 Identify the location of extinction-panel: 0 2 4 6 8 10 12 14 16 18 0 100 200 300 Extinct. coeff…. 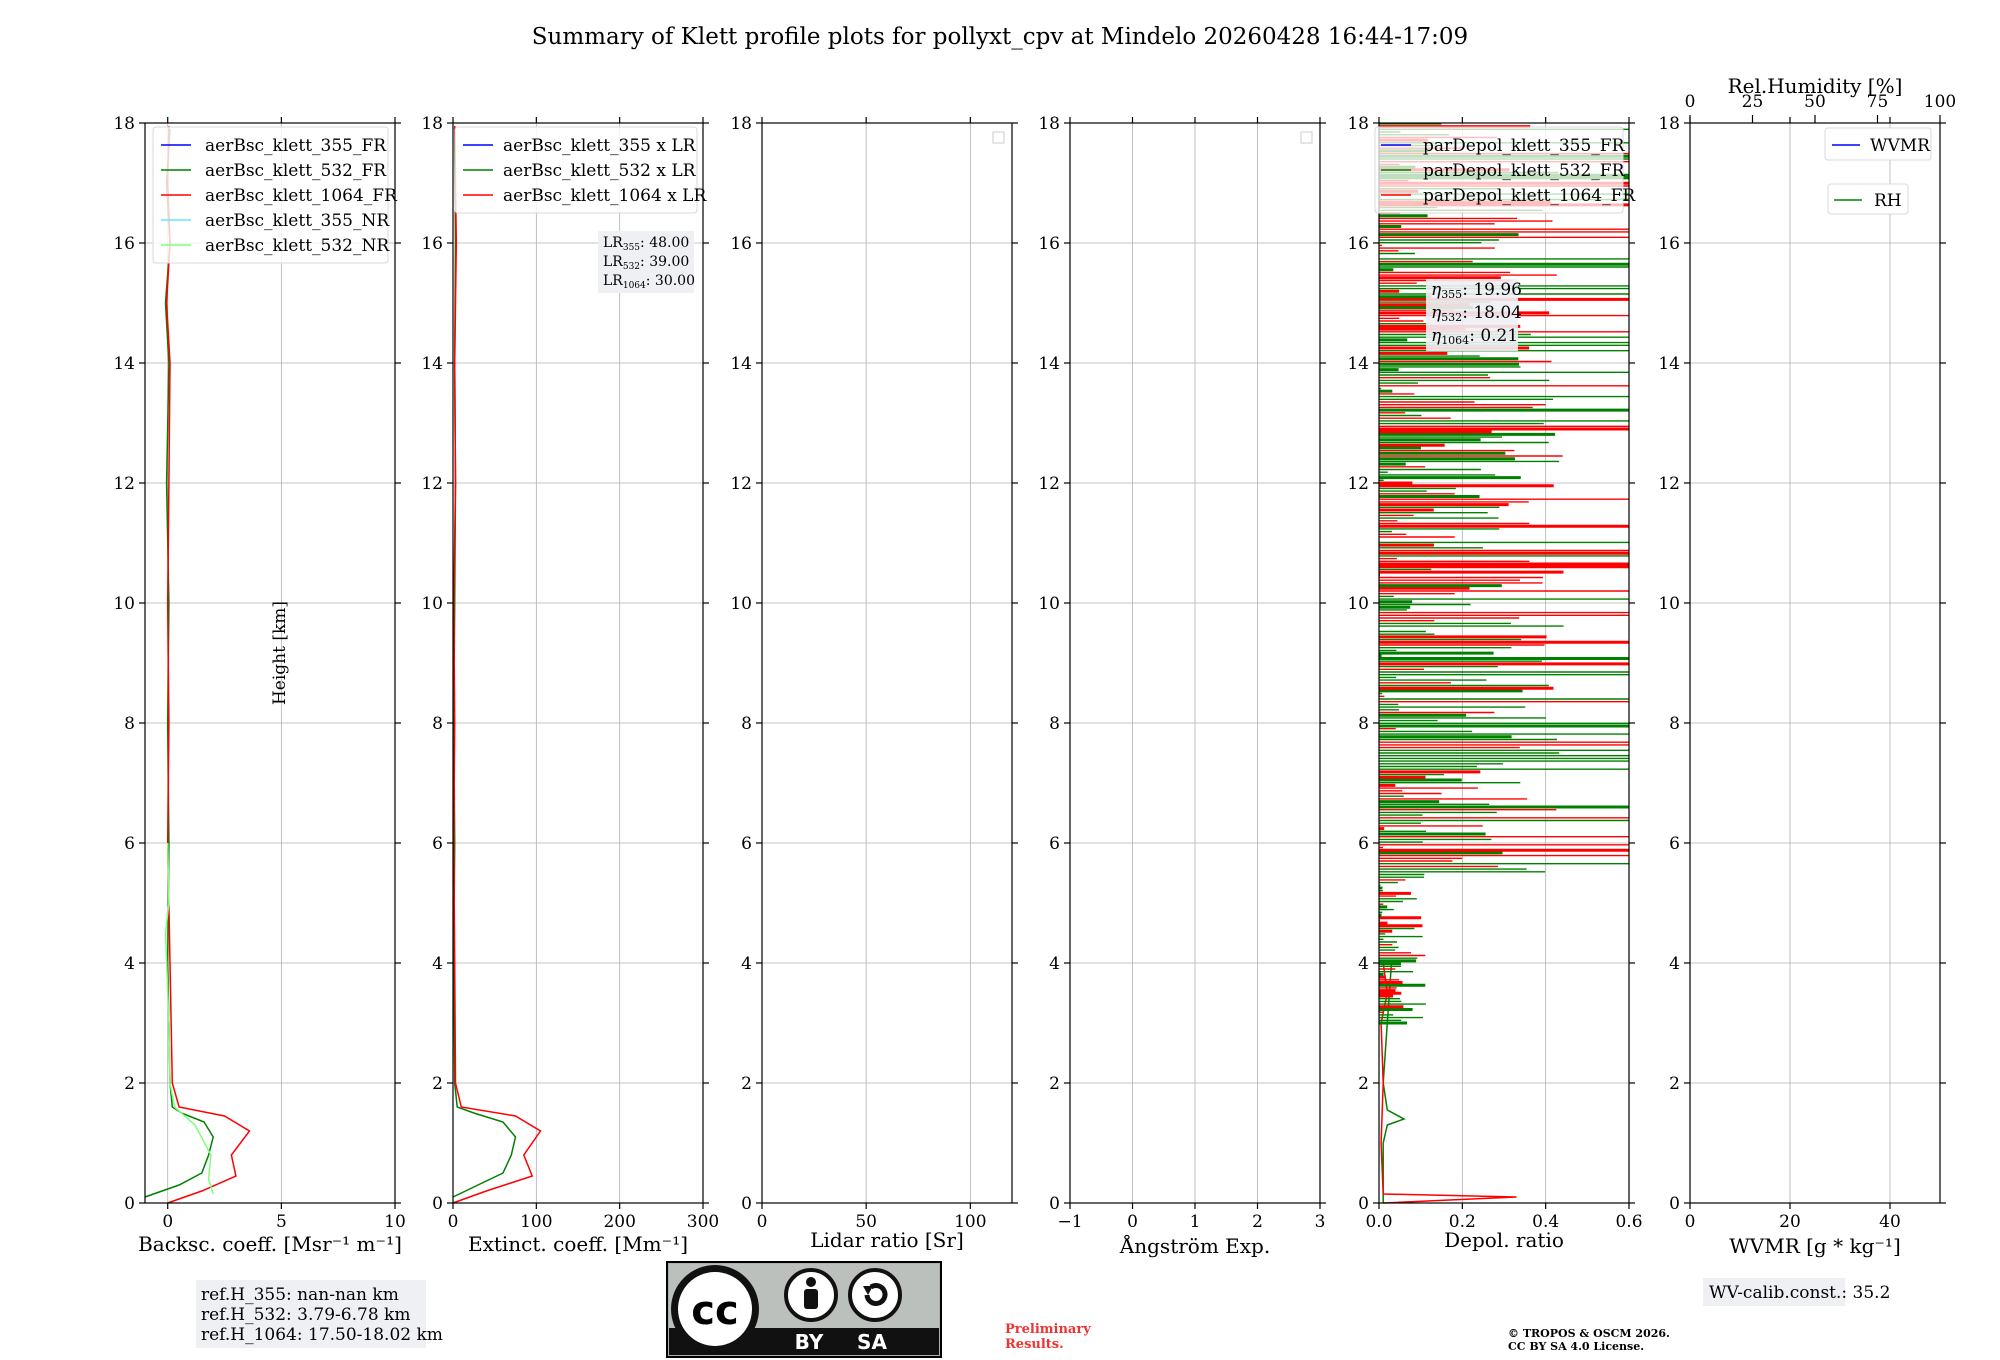
(570, 685).